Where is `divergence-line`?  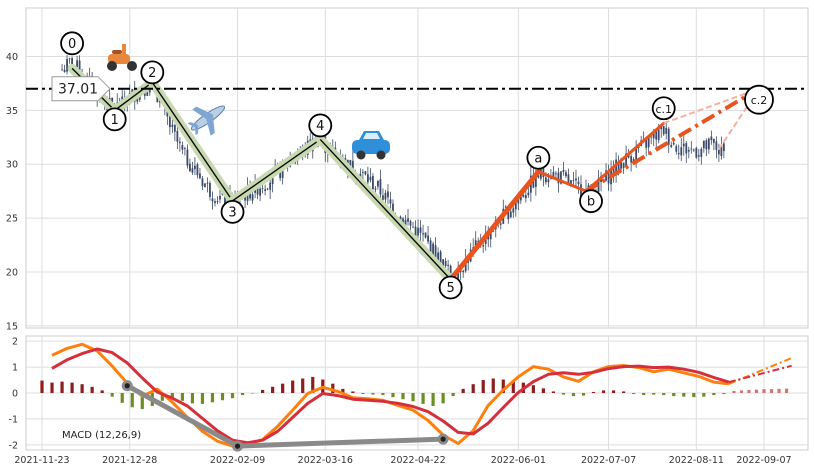
divergence-line is located at coordinates (285, 416).